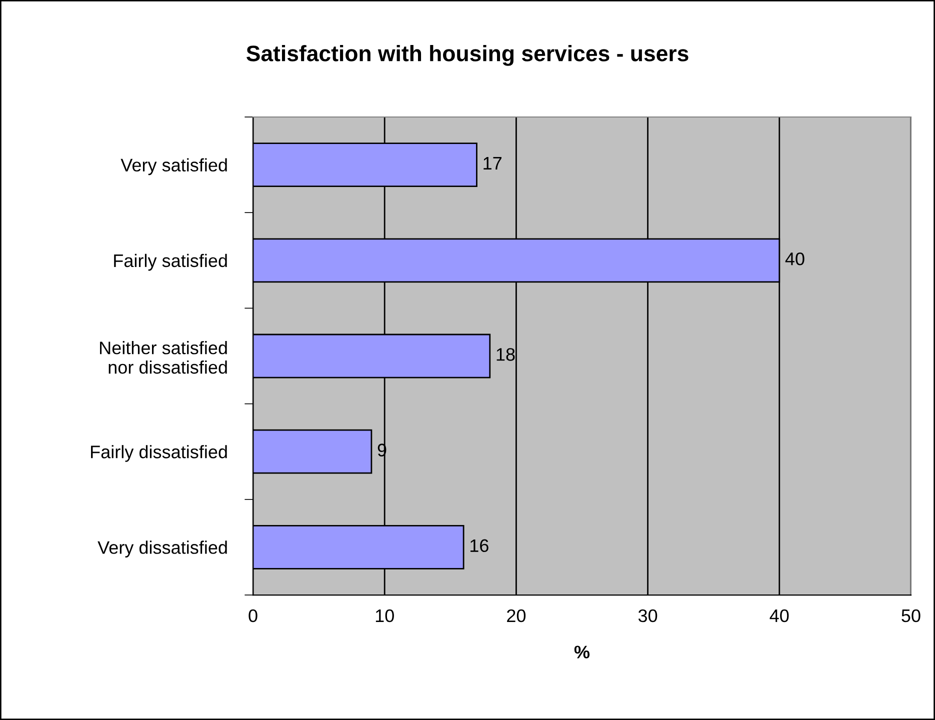  I want to click on y-tick-label: Very dissatisfied, so click(162, 549).